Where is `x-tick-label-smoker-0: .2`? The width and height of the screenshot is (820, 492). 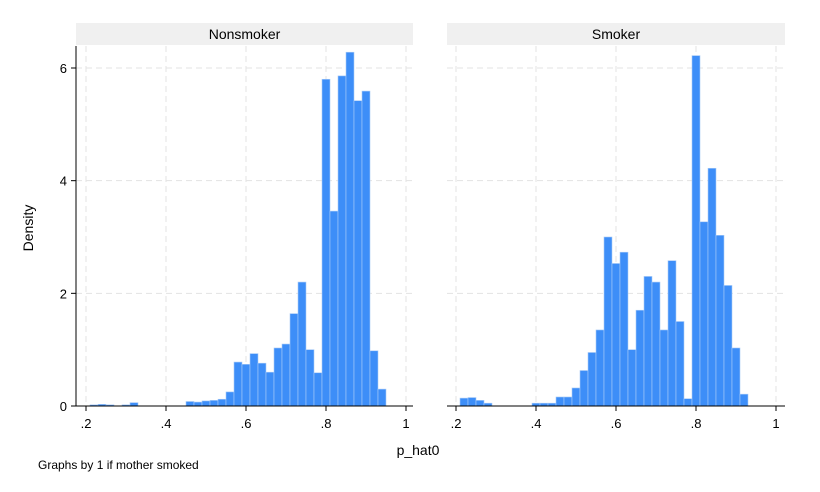
x-tick-label-smoker-0: .2 is located at coordinates (456, 423).